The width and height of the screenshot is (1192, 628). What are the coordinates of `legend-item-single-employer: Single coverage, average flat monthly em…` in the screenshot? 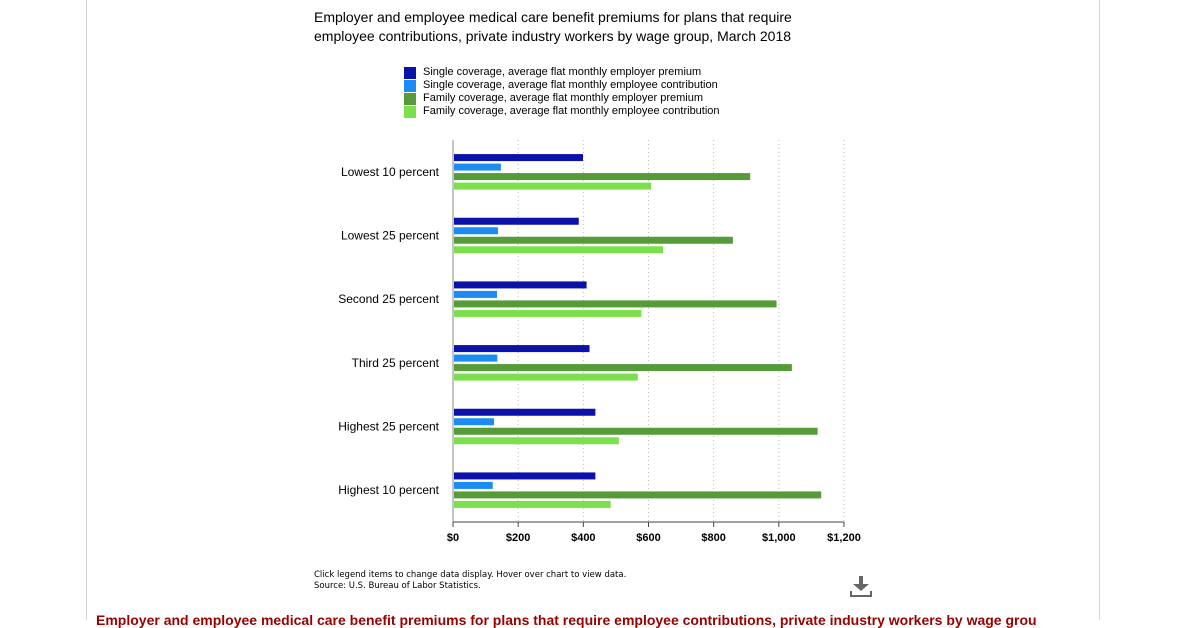 It's located at (562, 72).